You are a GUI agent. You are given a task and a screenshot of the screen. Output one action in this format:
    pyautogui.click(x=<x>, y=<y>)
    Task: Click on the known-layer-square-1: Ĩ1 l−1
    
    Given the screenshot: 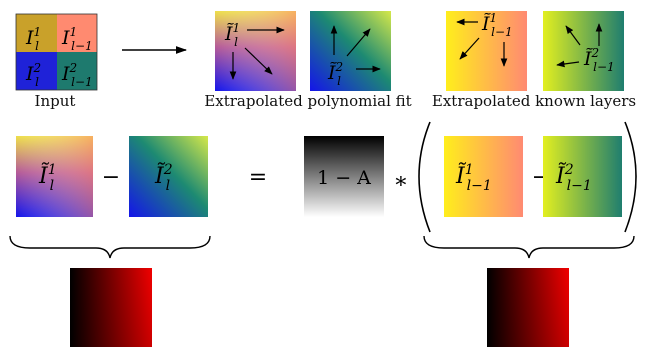 What is the action you would take?
    pyautogui.click(x=486, y=51)
    